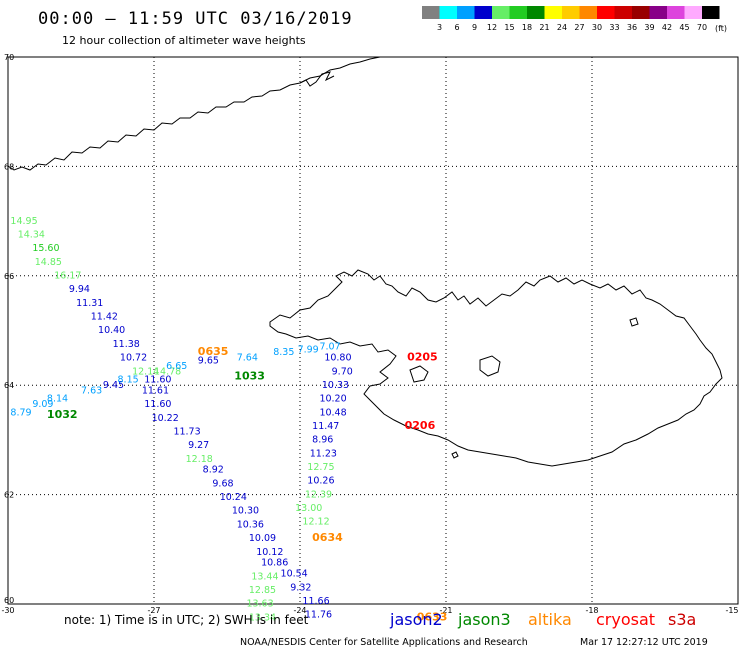  What do you see at coordinates (198, 445) in the screenshot?
I see `swh-value-label: 9.27` at bounding box center [198, 445].